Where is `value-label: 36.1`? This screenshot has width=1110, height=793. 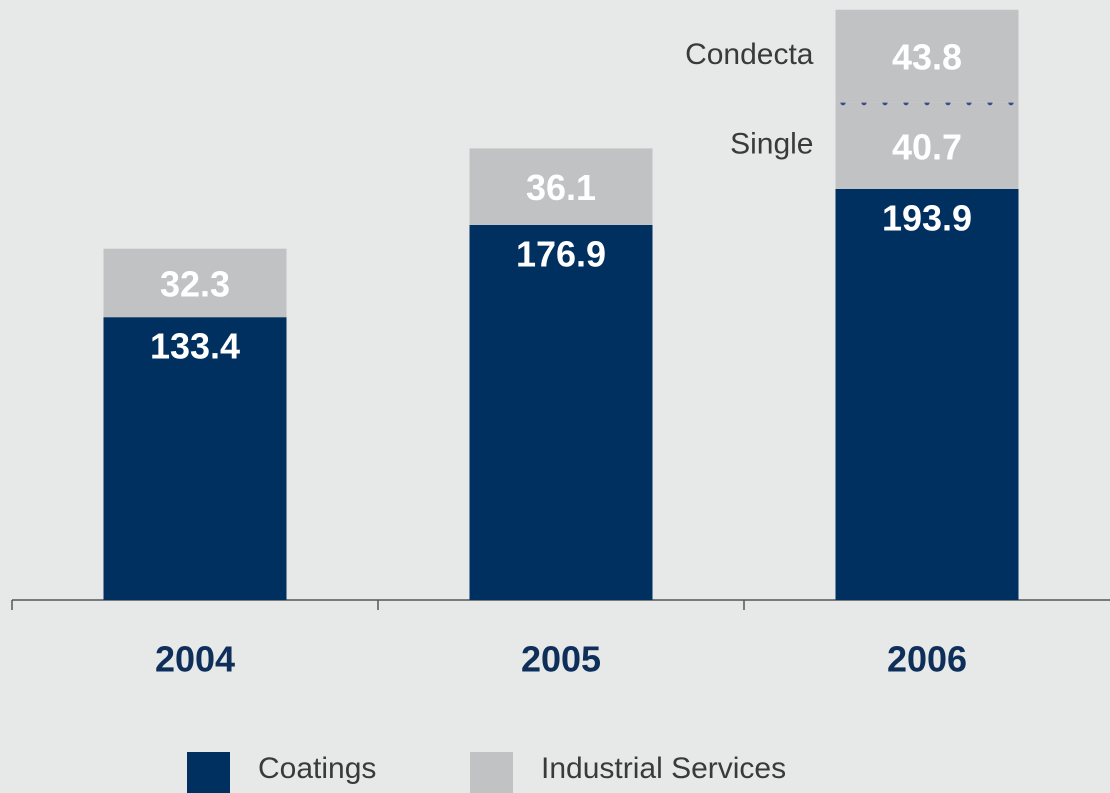
value-label: 36.1 is located at coordinates (561, 187).